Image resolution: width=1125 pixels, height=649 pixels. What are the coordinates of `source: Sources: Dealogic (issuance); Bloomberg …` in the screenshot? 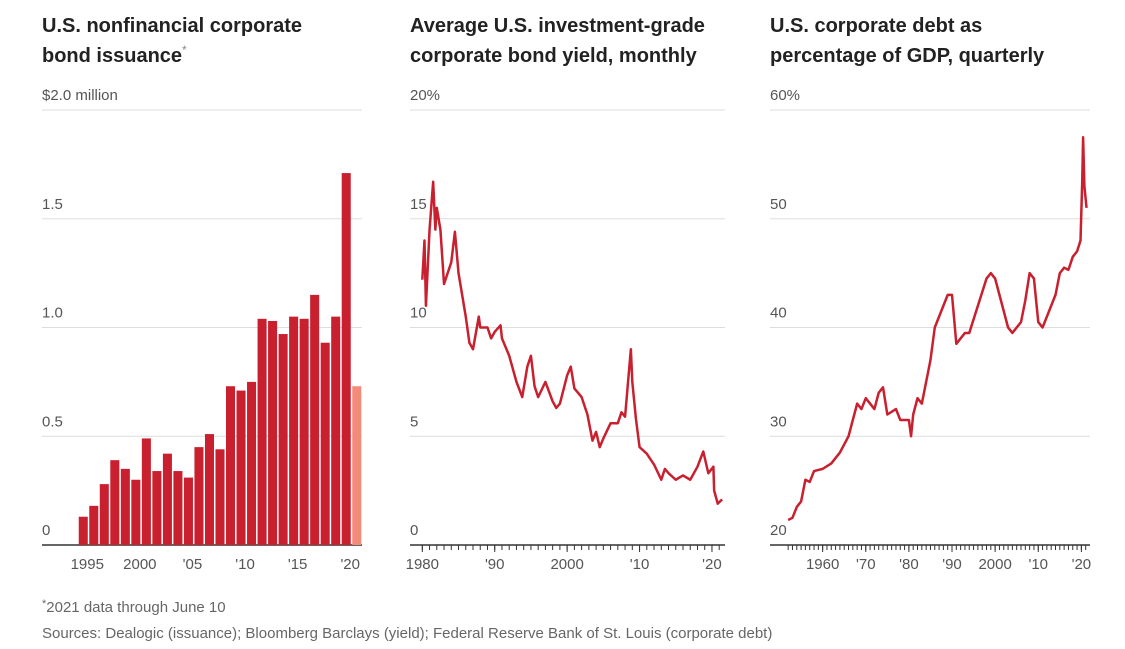 It's located at (407, 633).